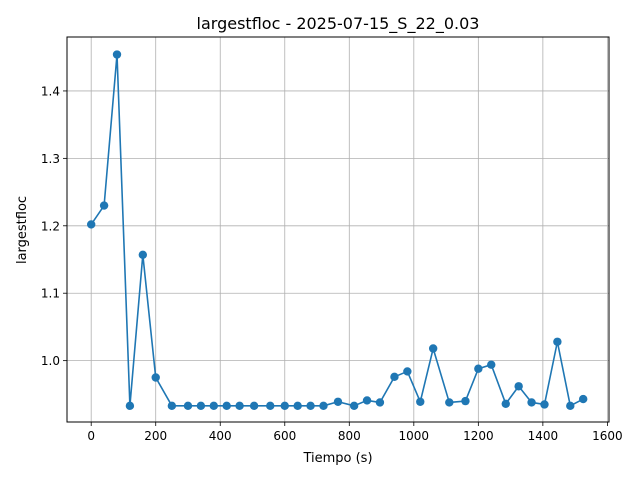 The width and height of the screenshot is (640, 480). I want to click on x-tick-label: 800, so click(349, 436).